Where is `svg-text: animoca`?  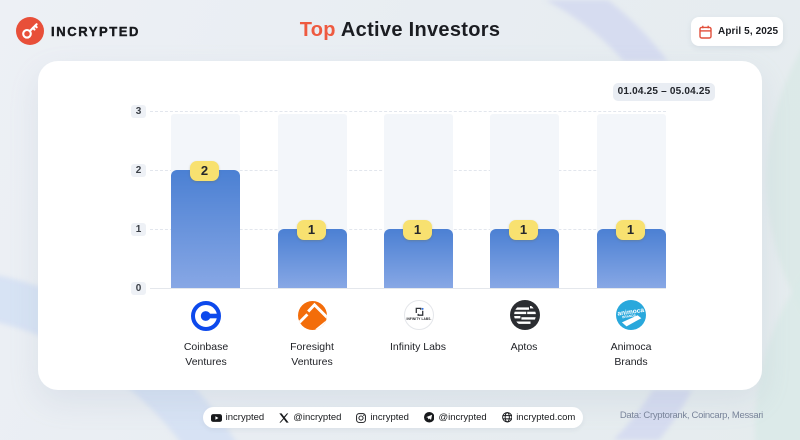
svg-text: animoca is located at coordinates (631, 312).